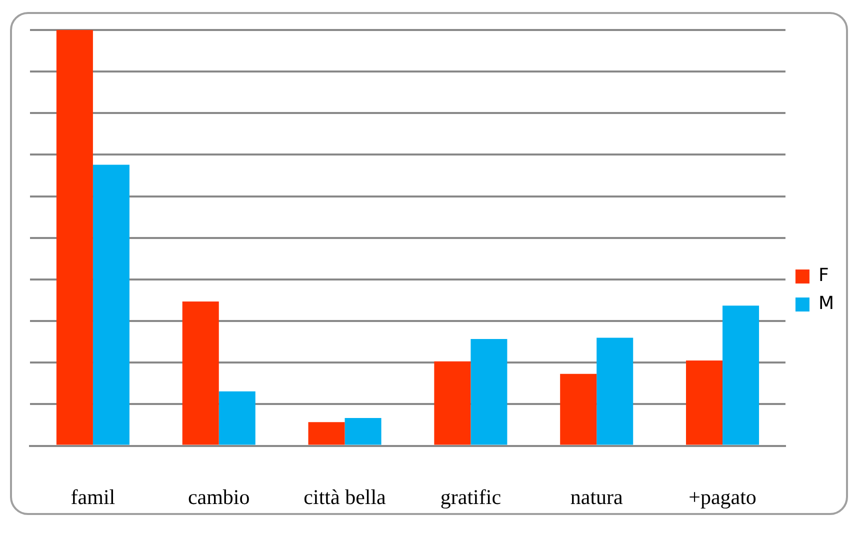 This screenshot has width=854, height=551. I want to click on x-tick-label: famil, so click(93, 496).